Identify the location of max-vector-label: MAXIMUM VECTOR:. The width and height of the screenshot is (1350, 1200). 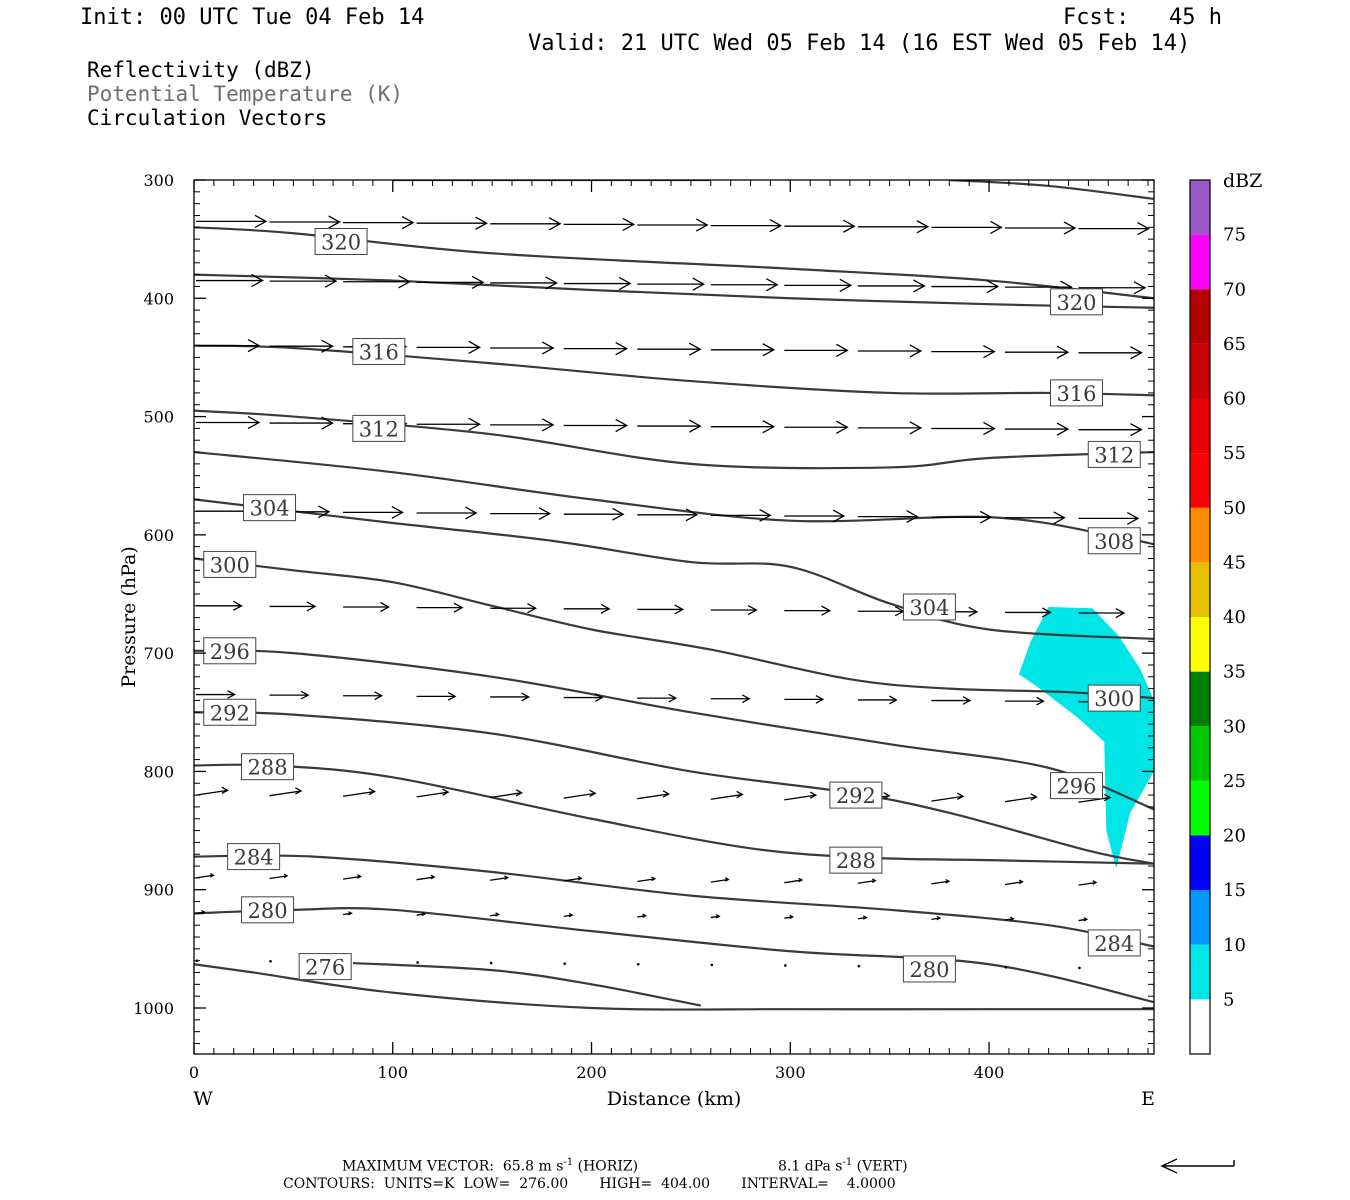
(418, 1166).